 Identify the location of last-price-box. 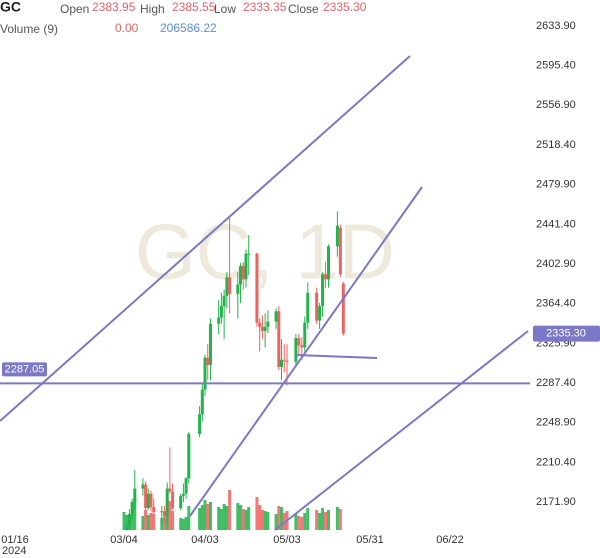
(566, 333).